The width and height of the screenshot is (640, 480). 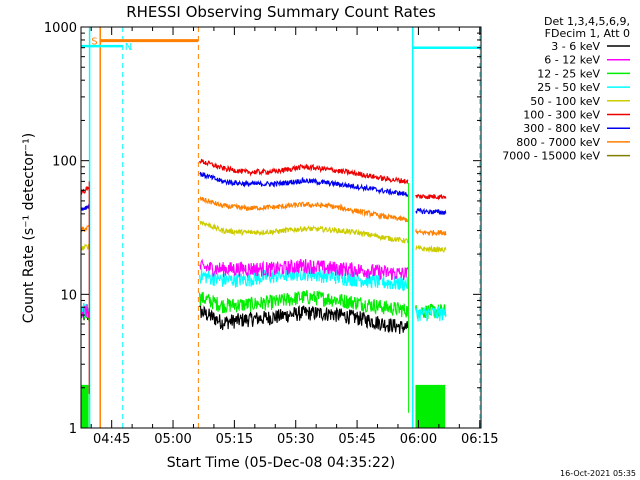 What do you see at coordinates (281, 463) in the screenshot?
I see `x-axis-label: Start Time (05-Dec-08 04:35:22)` at bounding box center [281, 463].